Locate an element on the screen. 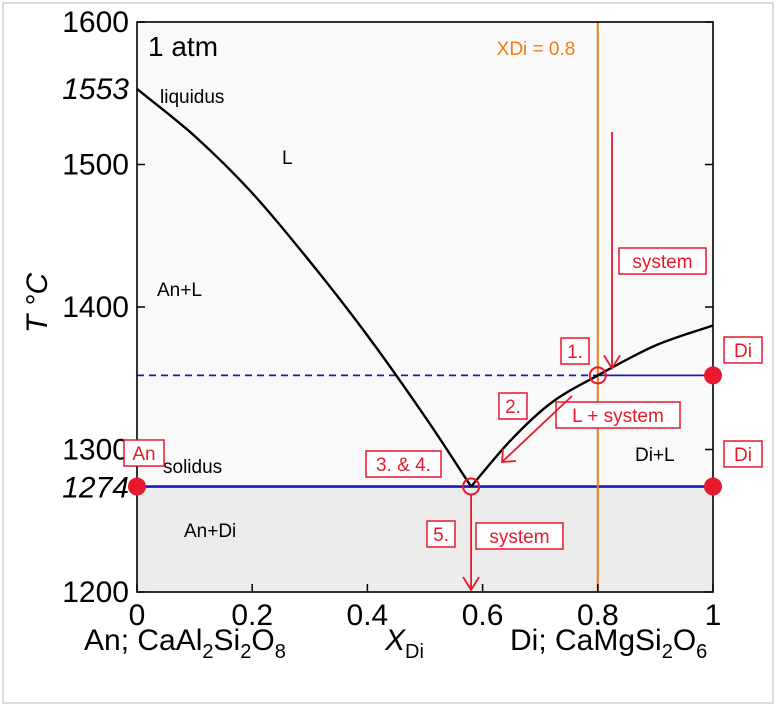 This screenshot has height=708, width=777. an-label-box is located at coordinates (144, 453).